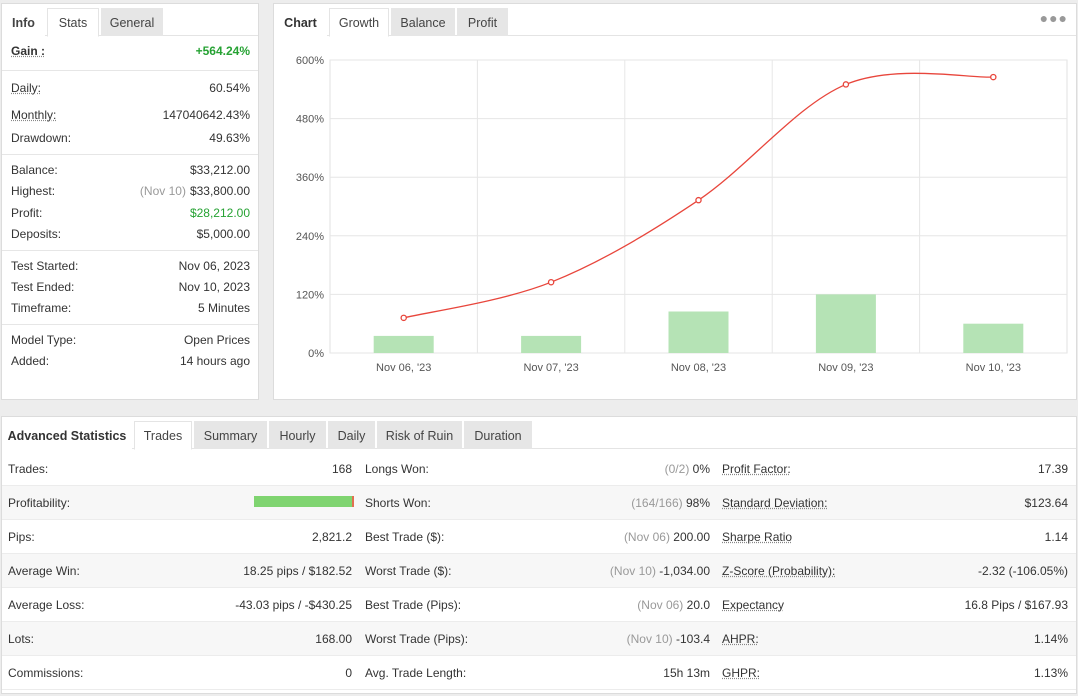 This screenshot has width=1078, height=696. I want to click on deposits-value: $5,000.00, so click(223, 234).